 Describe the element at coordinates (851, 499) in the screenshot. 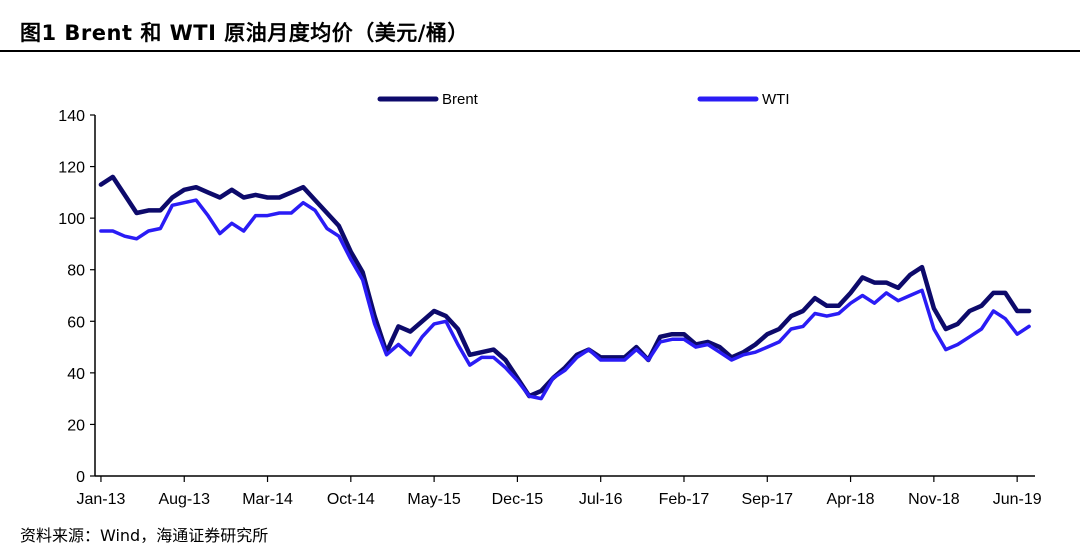

I see `x-tick-label: Apr-18` at that location.